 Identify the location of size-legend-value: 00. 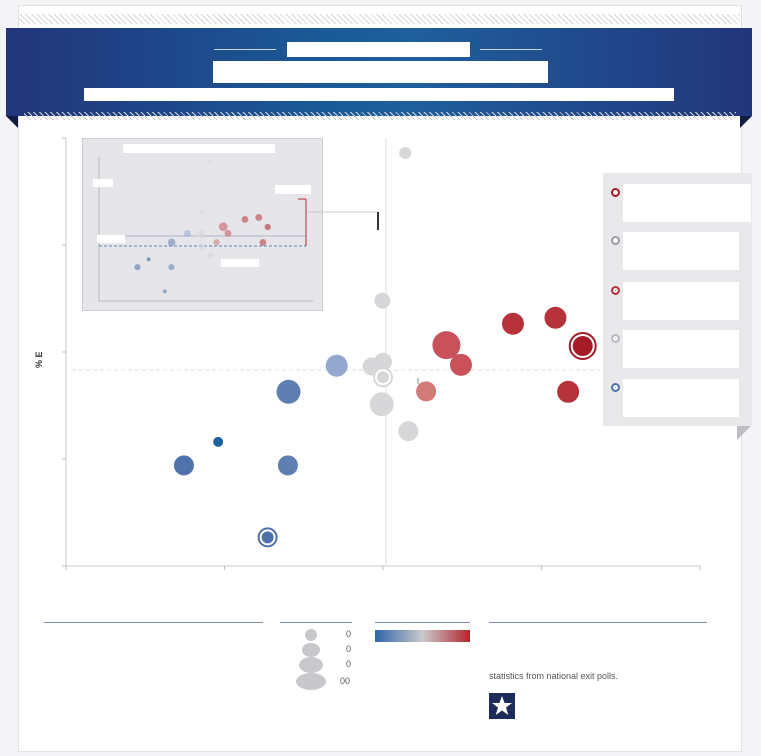
(345, 681).